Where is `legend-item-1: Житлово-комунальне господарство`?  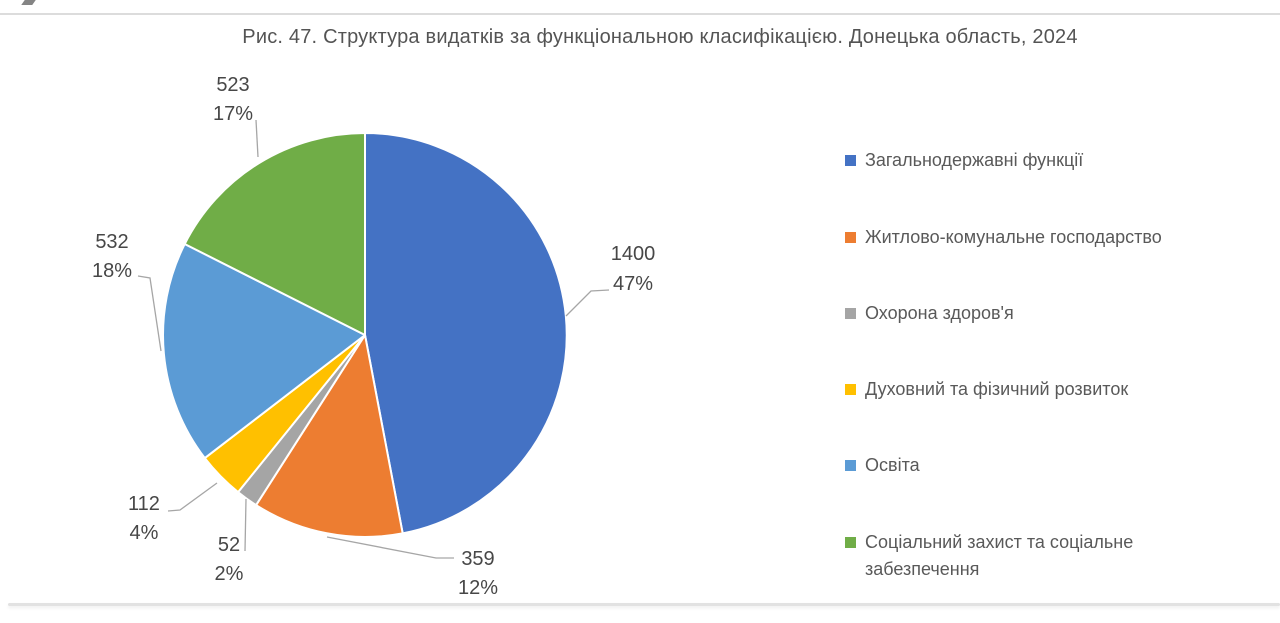 legend-item-1: Житлово-комунальне господарство is located at coordinates (1003, 237).